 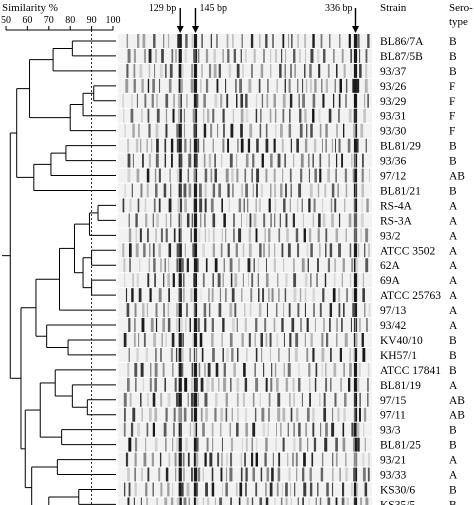 What do you see at coordinates (393, 87) in the screenshot?
I see `strain-name: 93/26` at bounding box center [393, 87].